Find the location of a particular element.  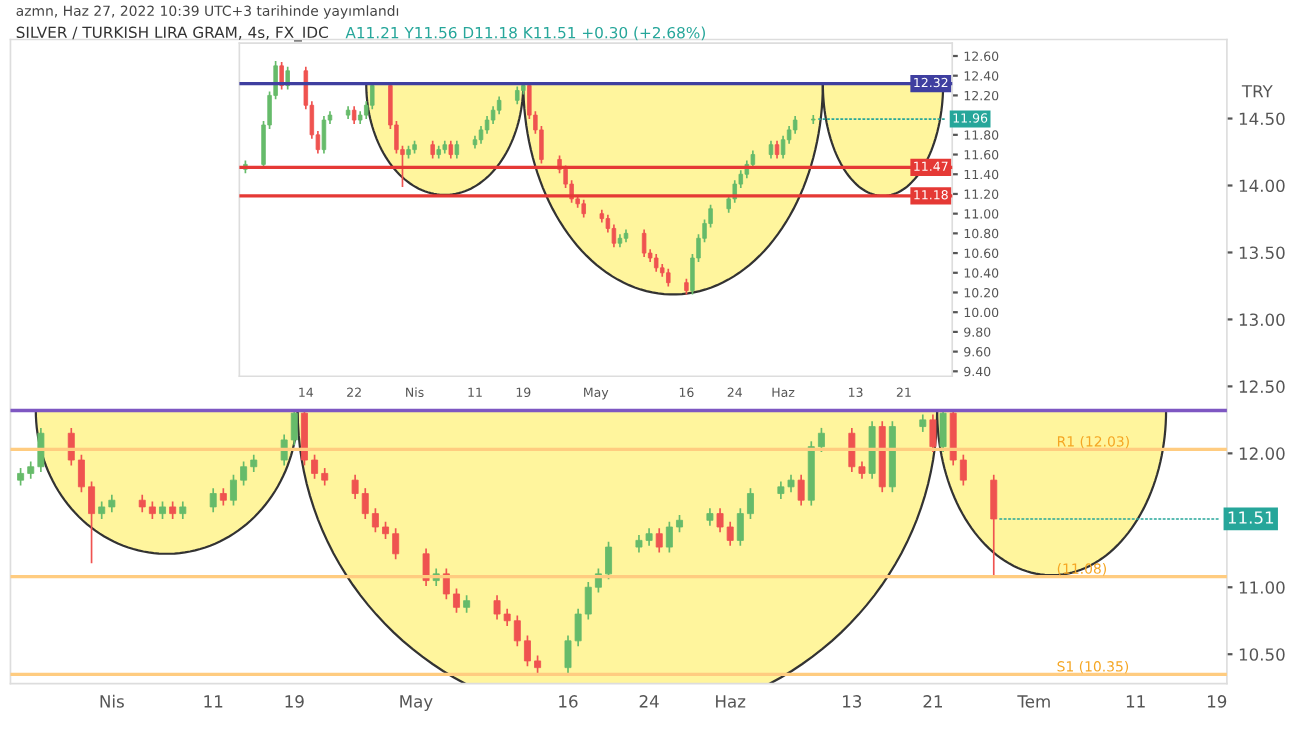

x-tick-label: 13 is located at coordinates (852, 701).